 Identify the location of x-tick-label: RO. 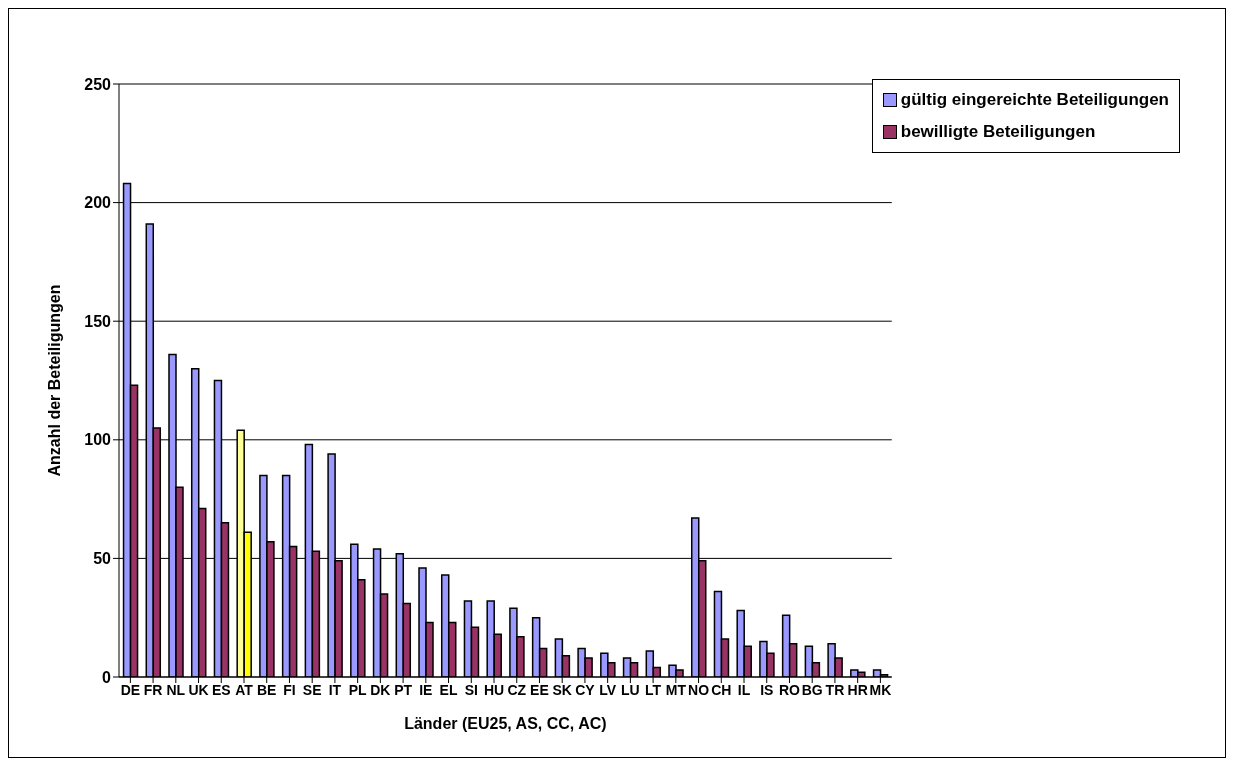
(789, 689).